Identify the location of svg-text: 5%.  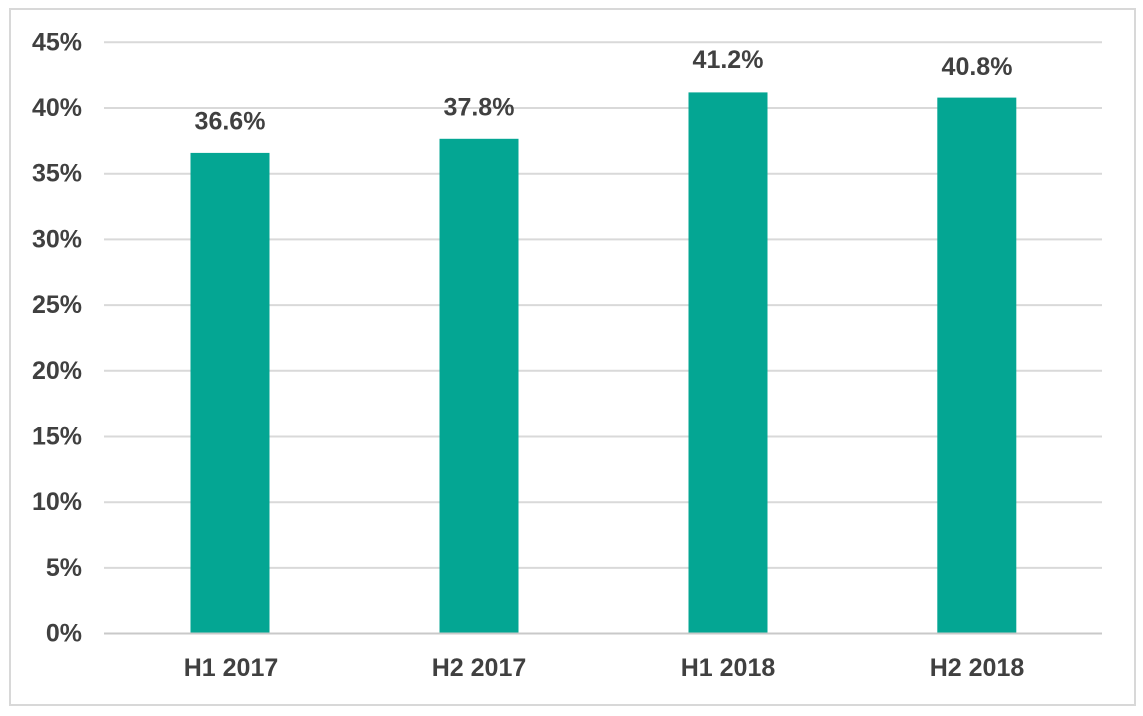
(64, 568).